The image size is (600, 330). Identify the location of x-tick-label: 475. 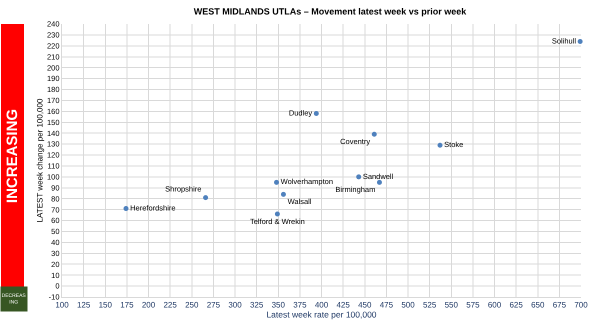
(387, 305).